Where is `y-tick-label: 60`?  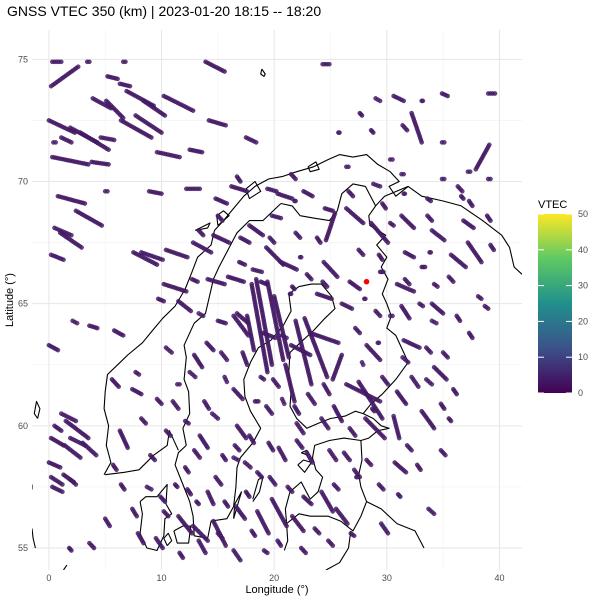 y-tick-label: 60 is located at coordinates (23, 426).